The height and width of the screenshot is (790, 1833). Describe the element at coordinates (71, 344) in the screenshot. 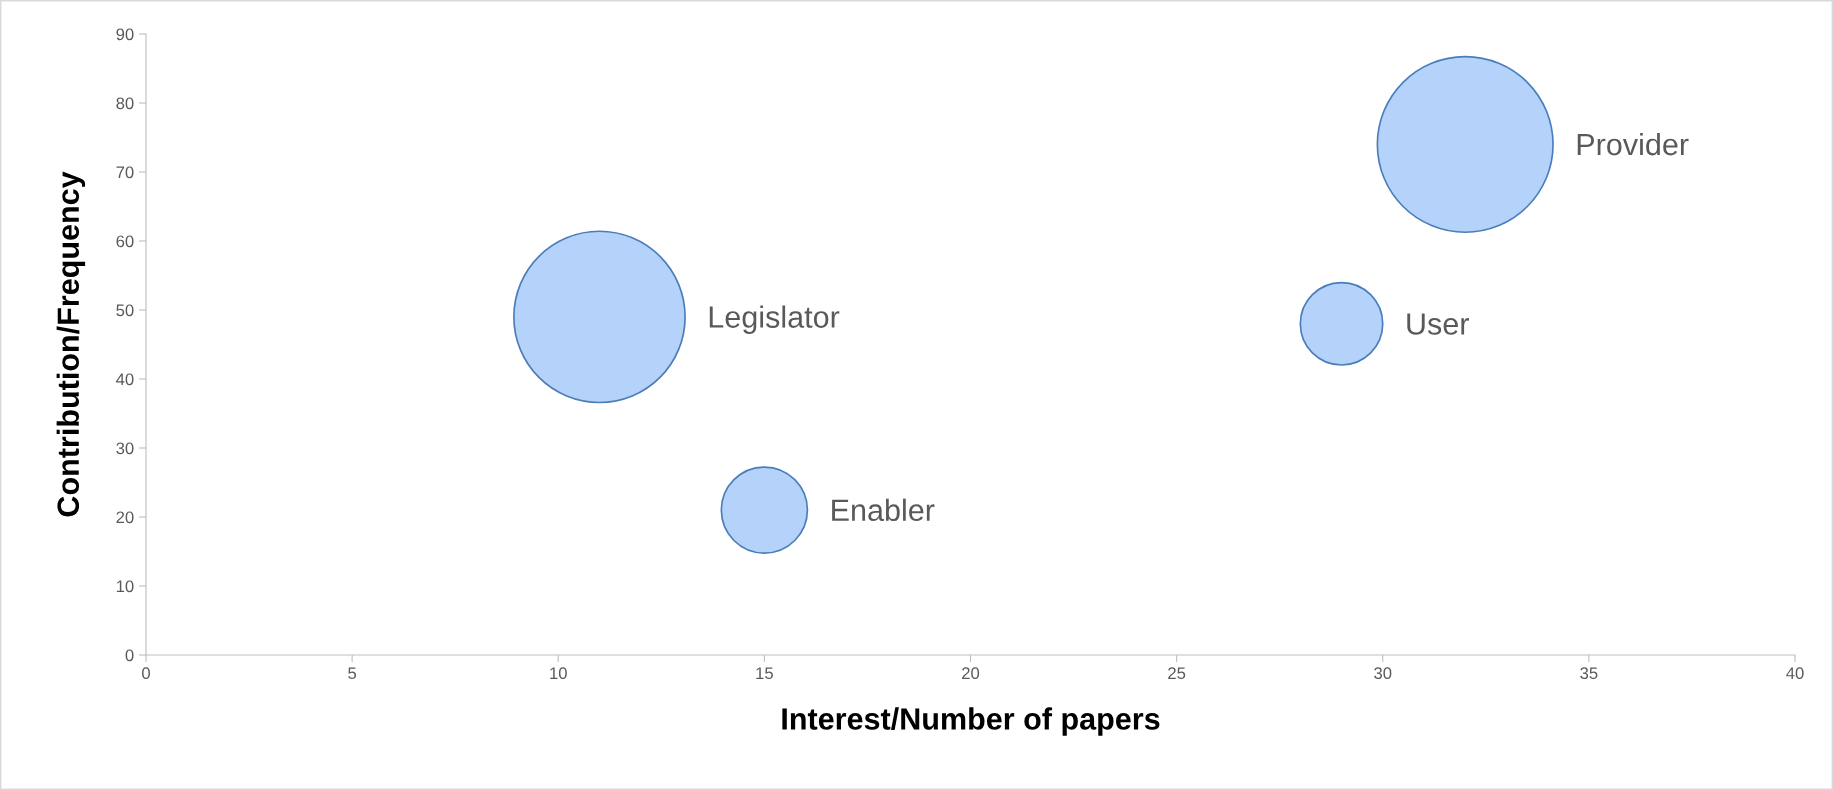

I see `y-axis-title: Contribution/Frequency` at that location.